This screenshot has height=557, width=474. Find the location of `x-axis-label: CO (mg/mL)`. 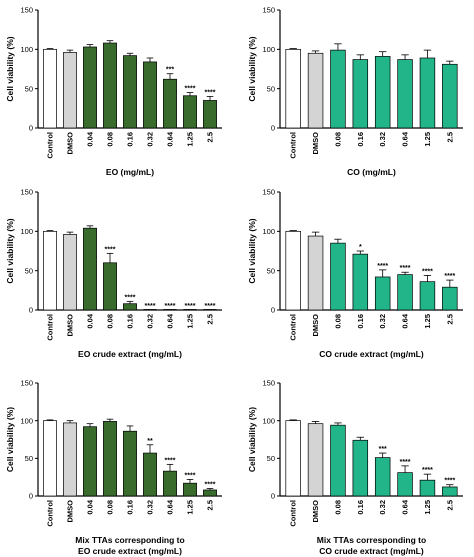

x-axis-label: CO (mg/mL) is located at coordinates (371, 172).